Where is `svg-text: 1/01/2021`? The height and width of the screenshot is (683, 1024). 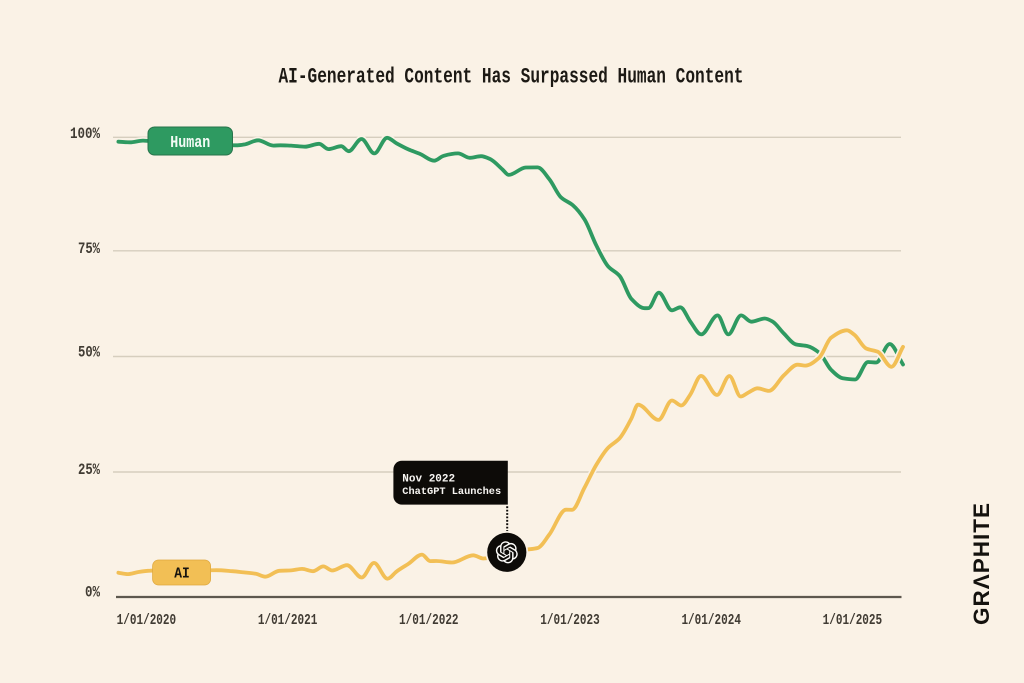 svg-text: 1/01/2021 is located at coordinates (288, 621).